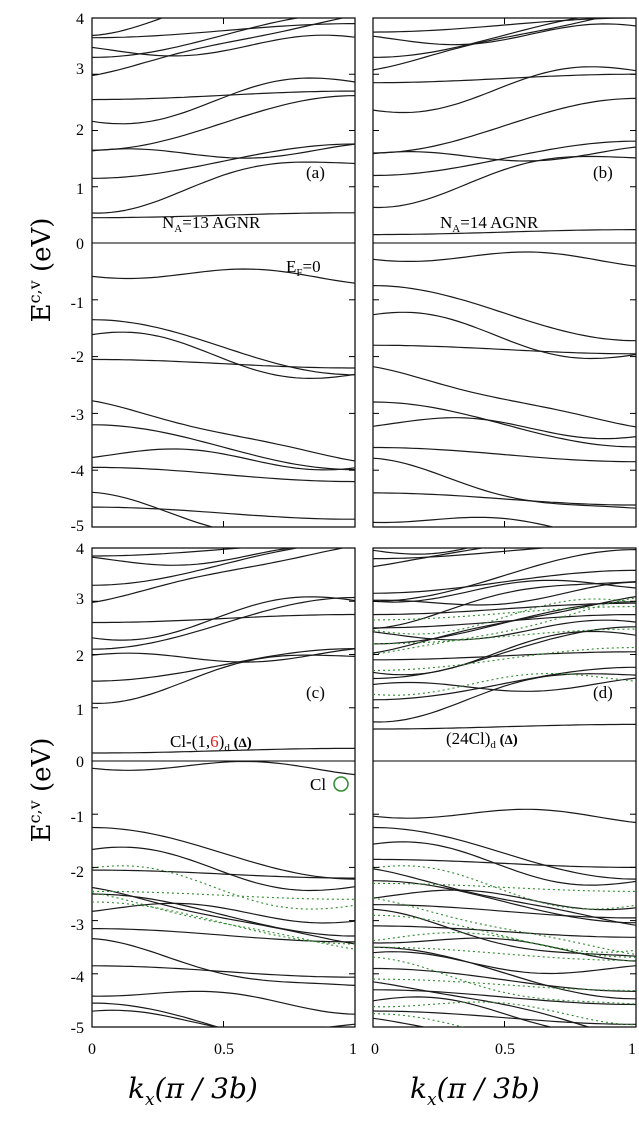 The height and width of the screenshot is (1138, 639). What do you see at coordinates (190, 741) in the screenshot?
I see `annot-c-a: Cl-(1,` at bounding box center [190, 741].